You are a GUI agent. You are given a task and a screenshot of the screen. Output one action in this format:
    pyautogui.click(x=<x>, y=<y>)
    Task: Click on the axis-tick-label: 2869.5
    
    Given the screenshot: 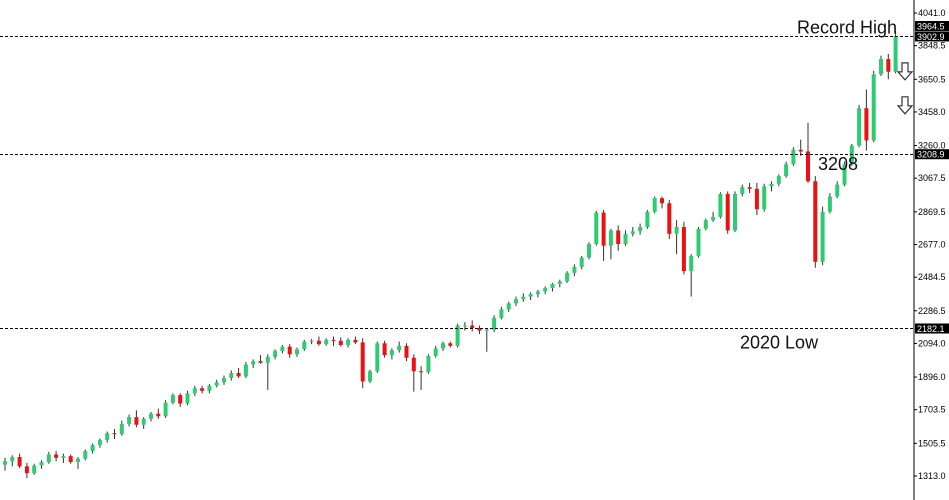 What is the action you would take?
    pyautogui.click(x=932, y=212)
    